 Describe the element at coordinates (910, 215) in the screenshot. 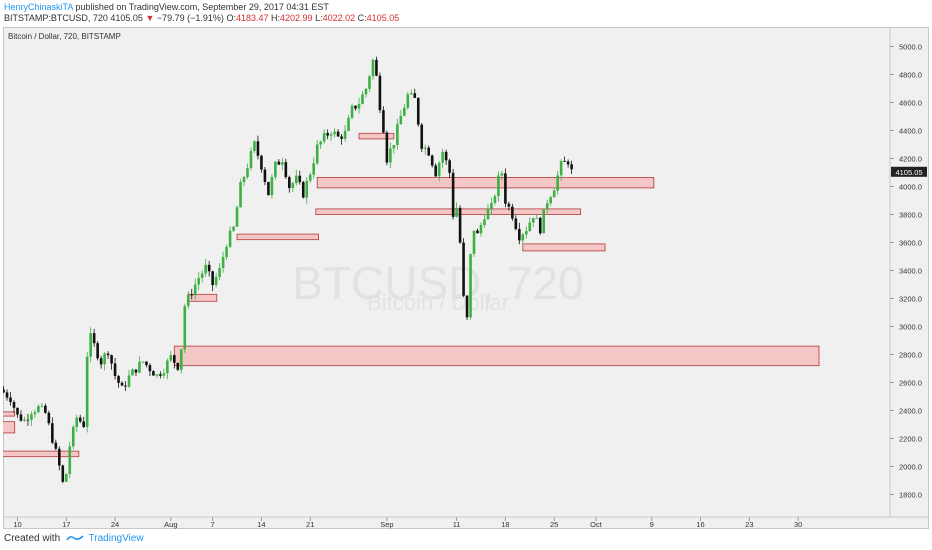

I see `y-tick-label: 3800.0` at that location.